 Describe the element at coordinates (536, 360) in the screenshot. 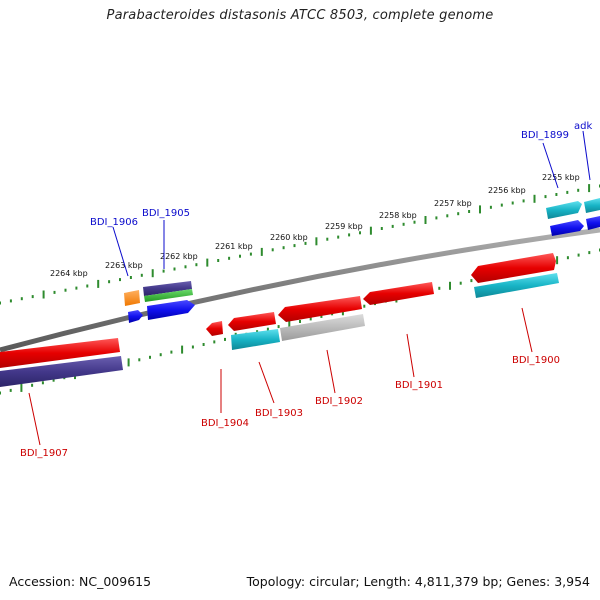

I see `gene-label-BDI_1900: BDI_1900` at that location.